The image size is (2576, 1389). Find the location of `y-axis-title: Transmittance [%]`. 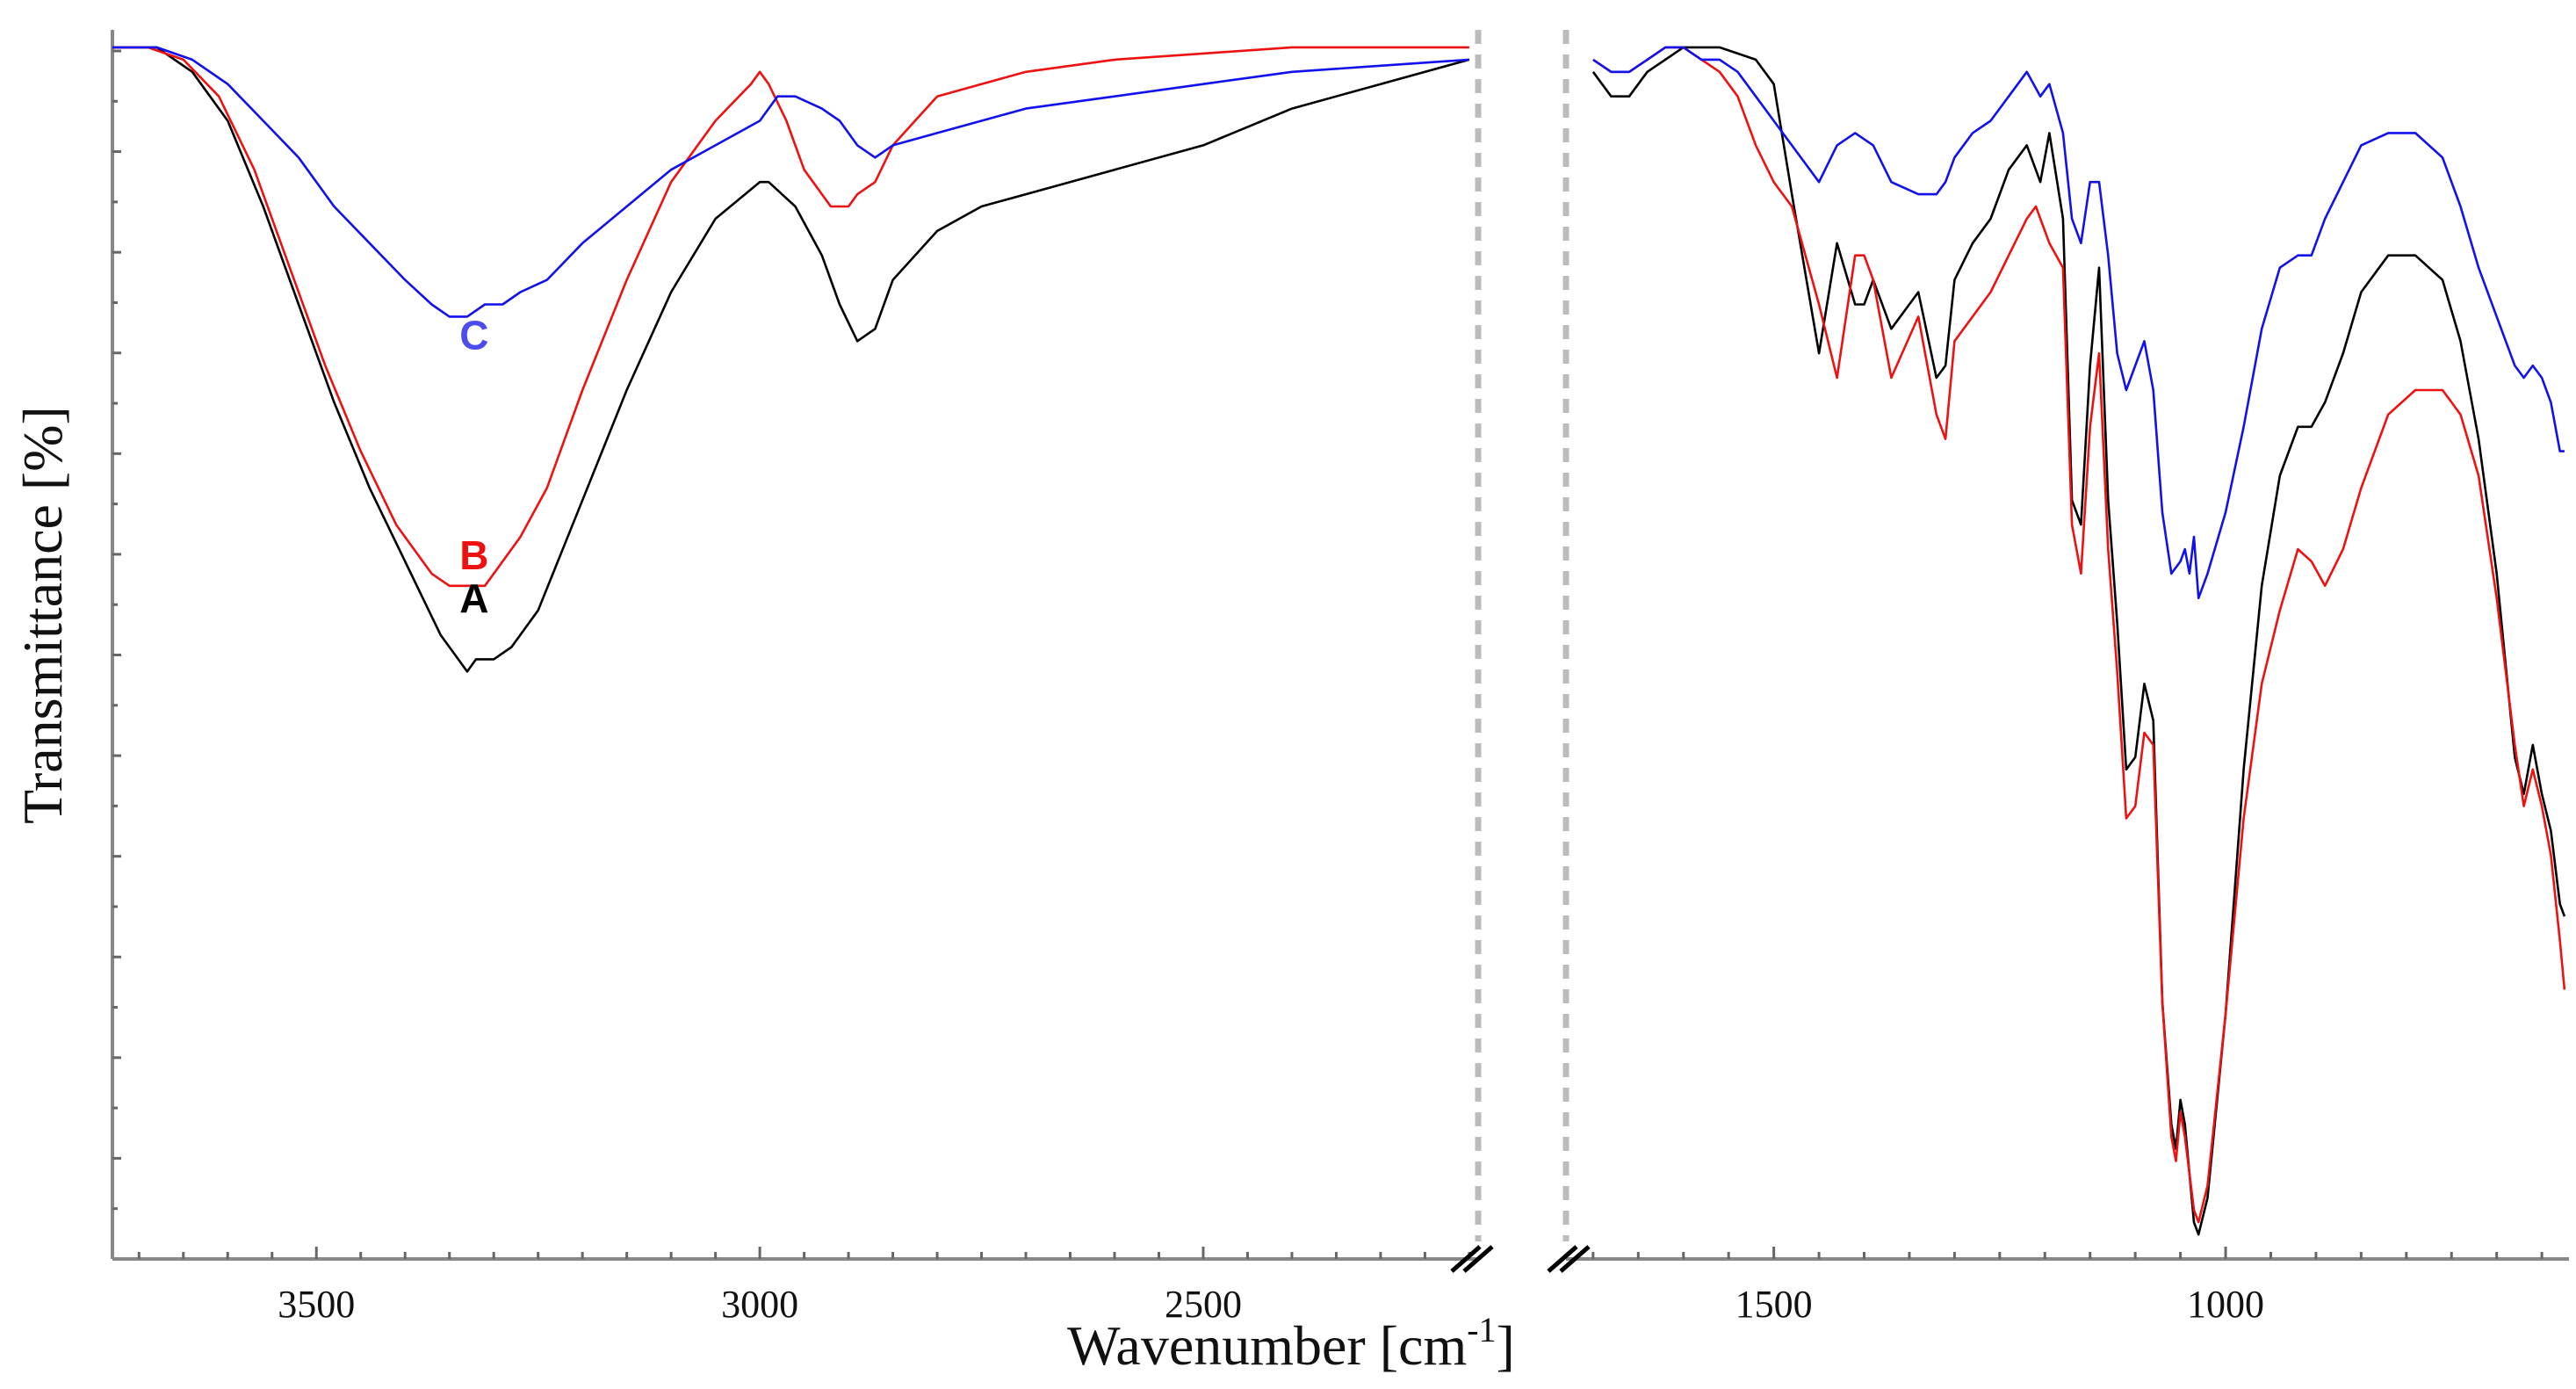

y-axis-title: Transmittance [%] is located at coordinates (42, 615).